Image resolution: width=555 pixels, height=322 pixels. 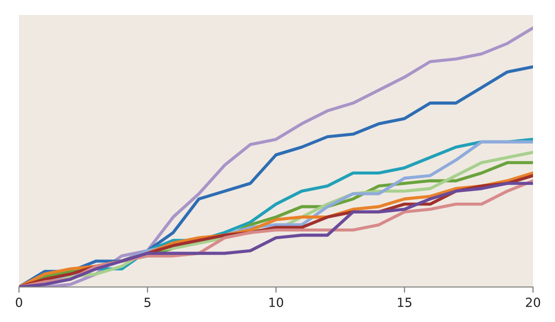 I want to click on x-tick-label: 0, so click(x=19, y=303).